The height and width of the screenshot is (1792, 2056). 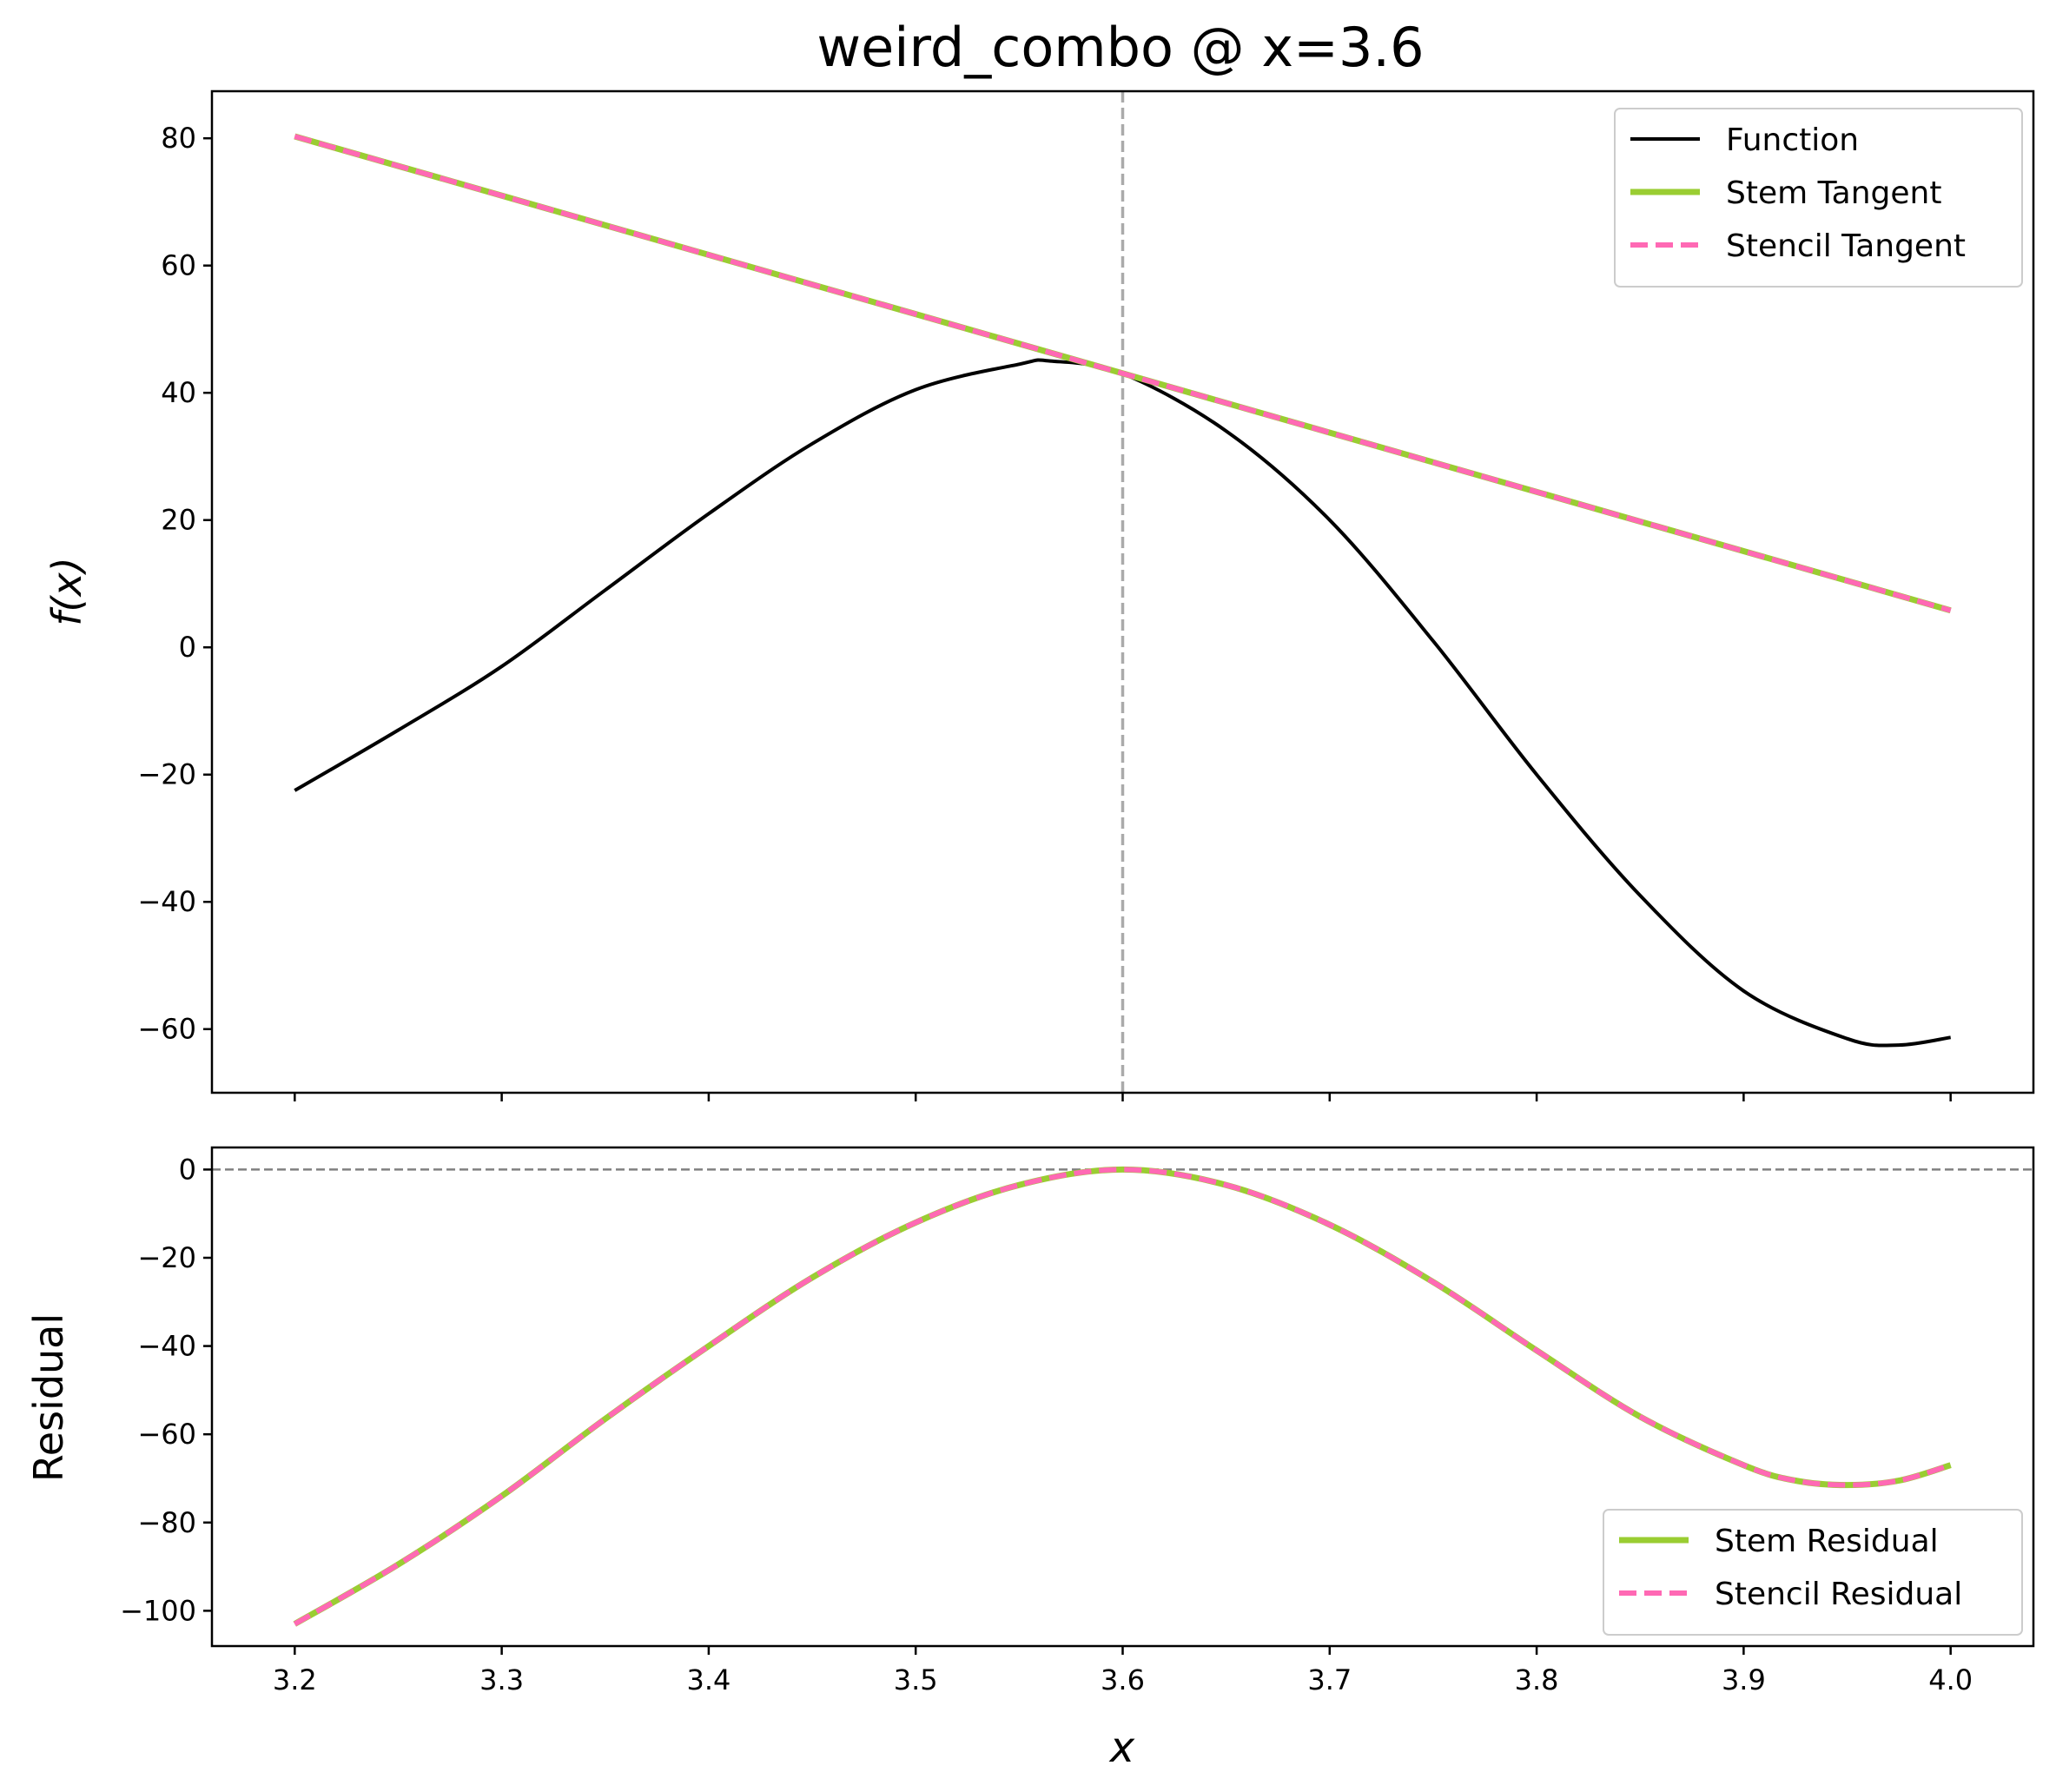 What do you see at coordinates (178, 265) in the screenshot?
I see `top-y-tick-label: 60` at bounding box center [178, 265].